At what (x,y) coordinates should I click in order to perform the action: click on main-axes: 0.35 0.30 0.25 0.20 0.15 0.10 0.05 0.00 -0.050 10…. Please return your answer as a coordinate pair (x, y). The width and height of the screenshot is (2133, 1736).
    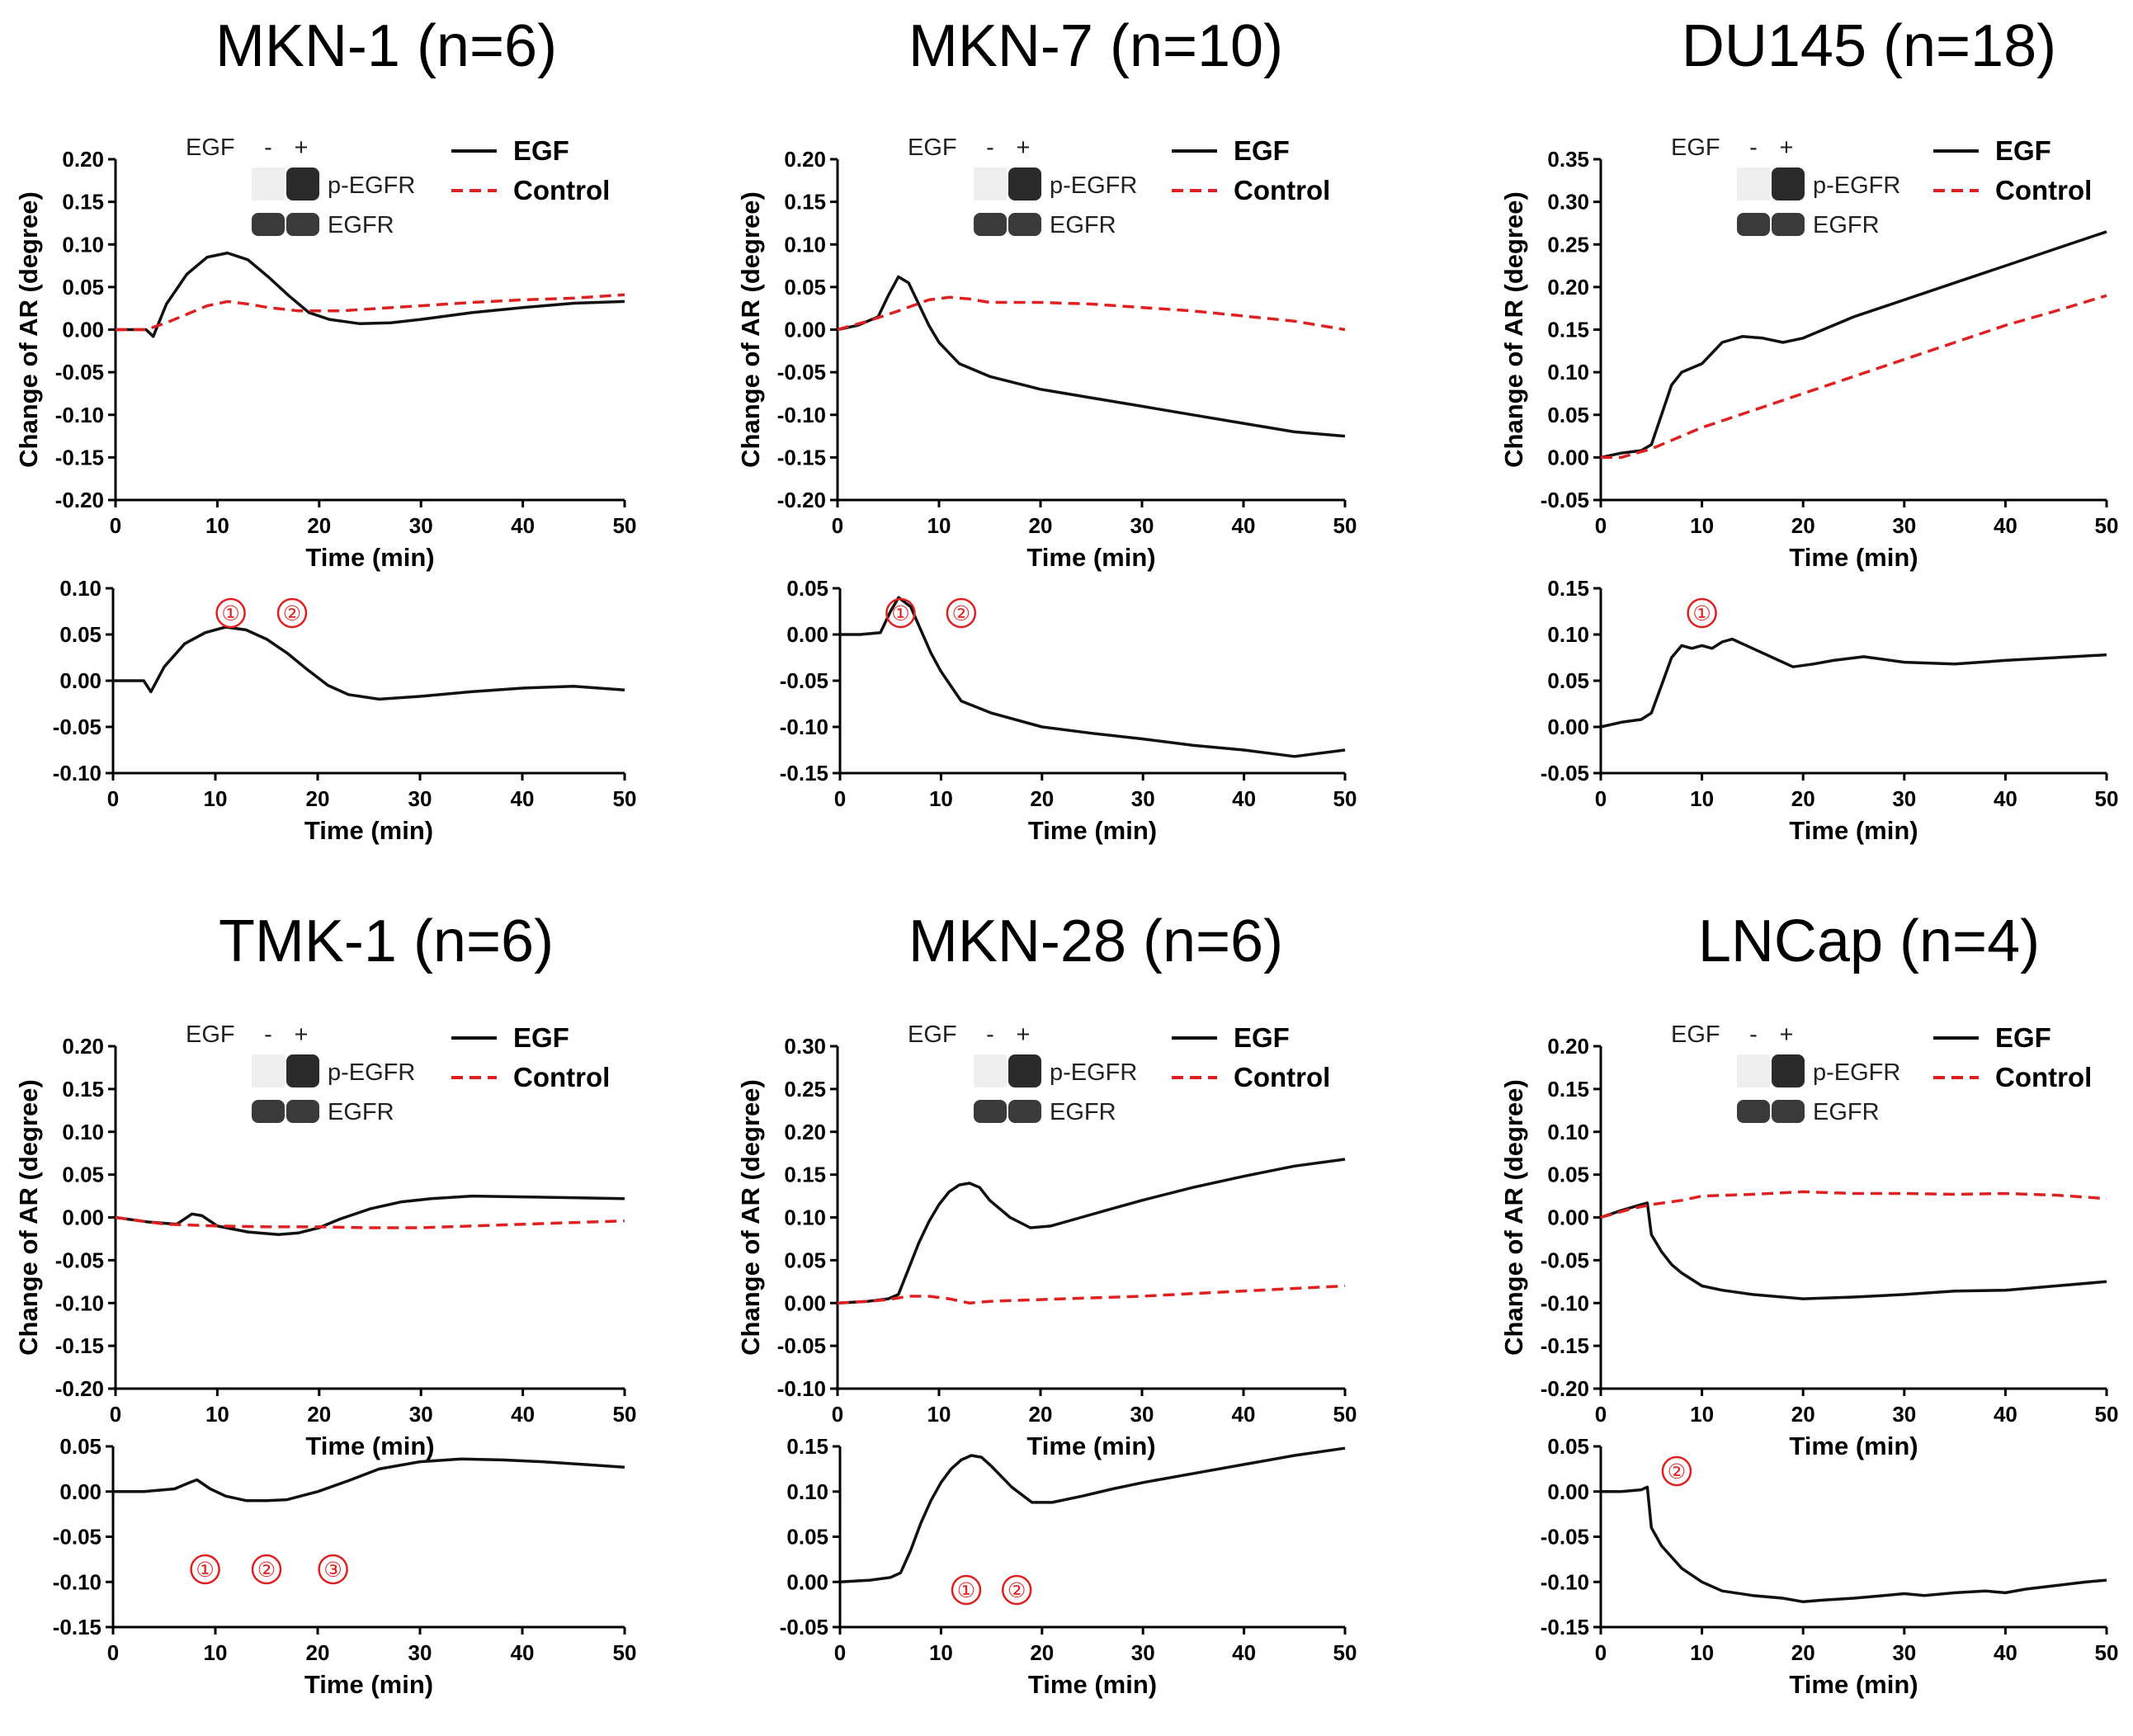
    Looking at the image, I should click on (1808, 359).